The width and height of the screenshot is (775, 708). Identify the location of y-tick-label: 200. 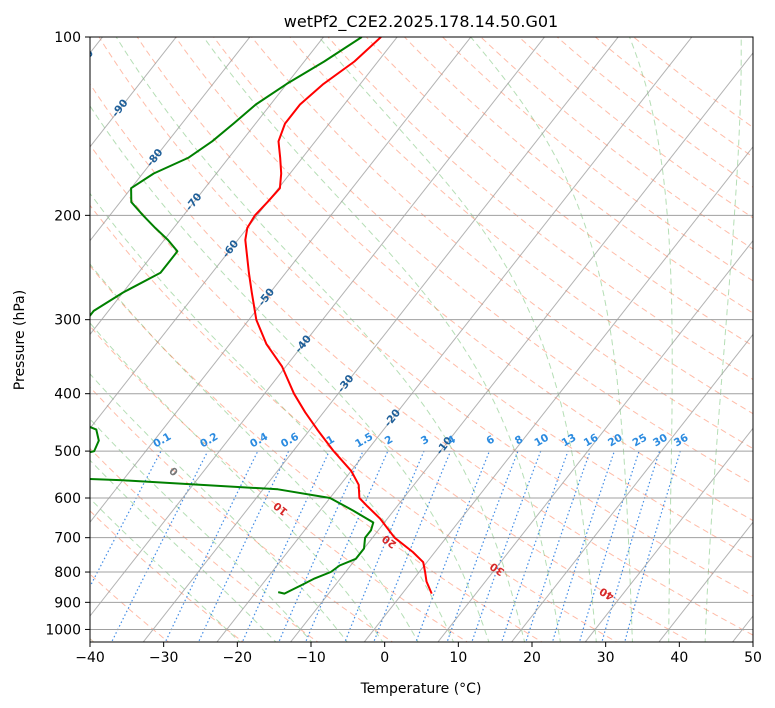
(67, 216).